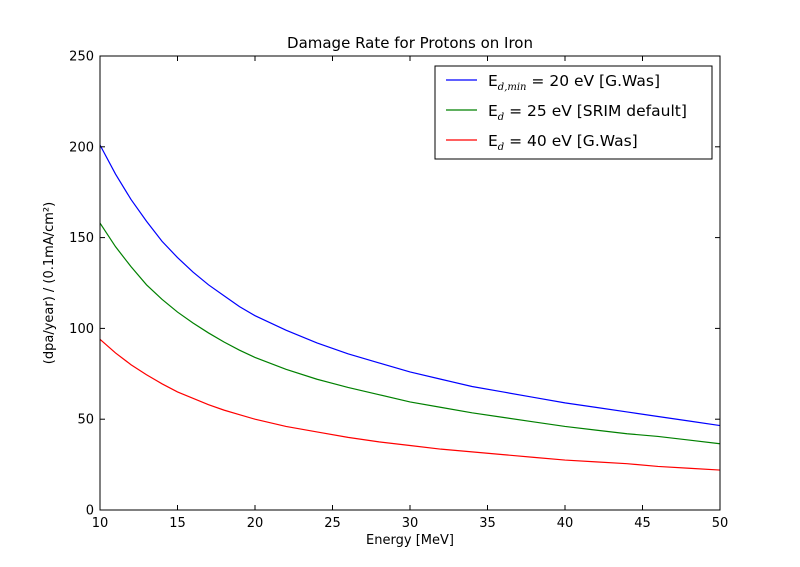 The image size is (800, 567). I want to click on x-tick-label: 25, so click(332, 523).